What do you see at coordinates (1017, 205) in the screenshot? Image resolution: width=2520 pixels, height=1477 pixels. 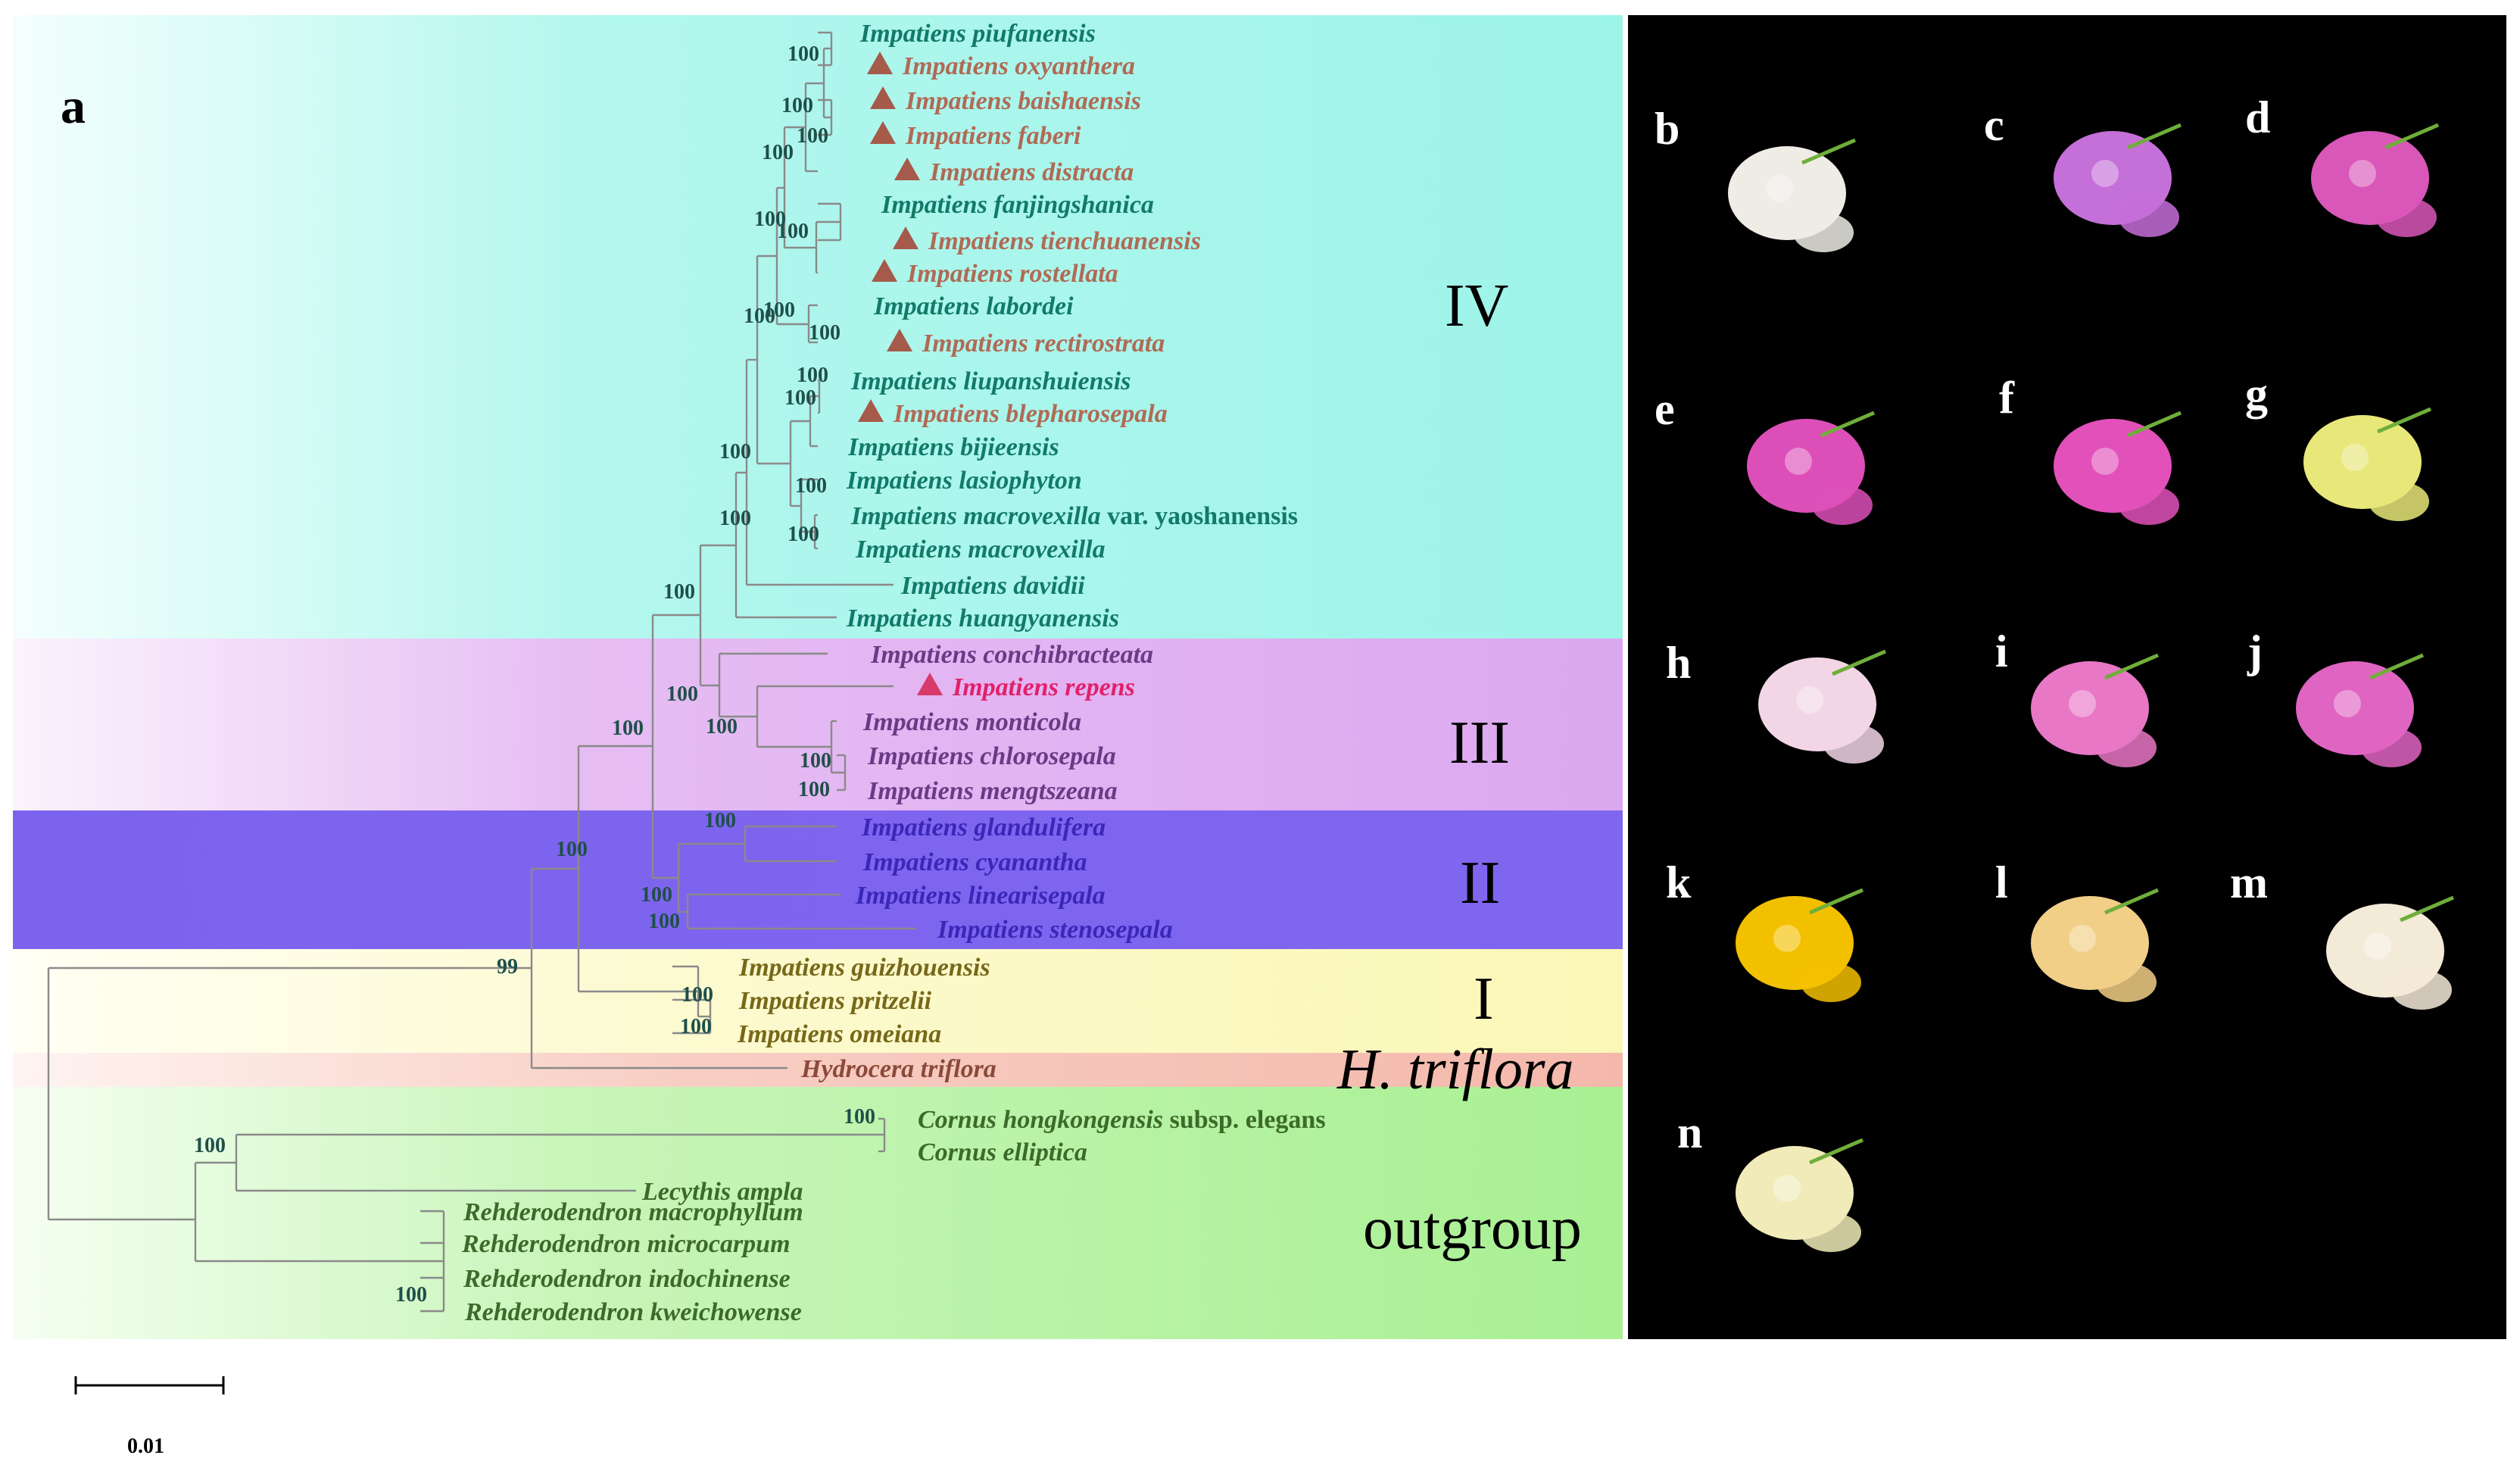 I see `taxon-name: Impatiens fanjingshanica` at bounding box center [1017, 205].